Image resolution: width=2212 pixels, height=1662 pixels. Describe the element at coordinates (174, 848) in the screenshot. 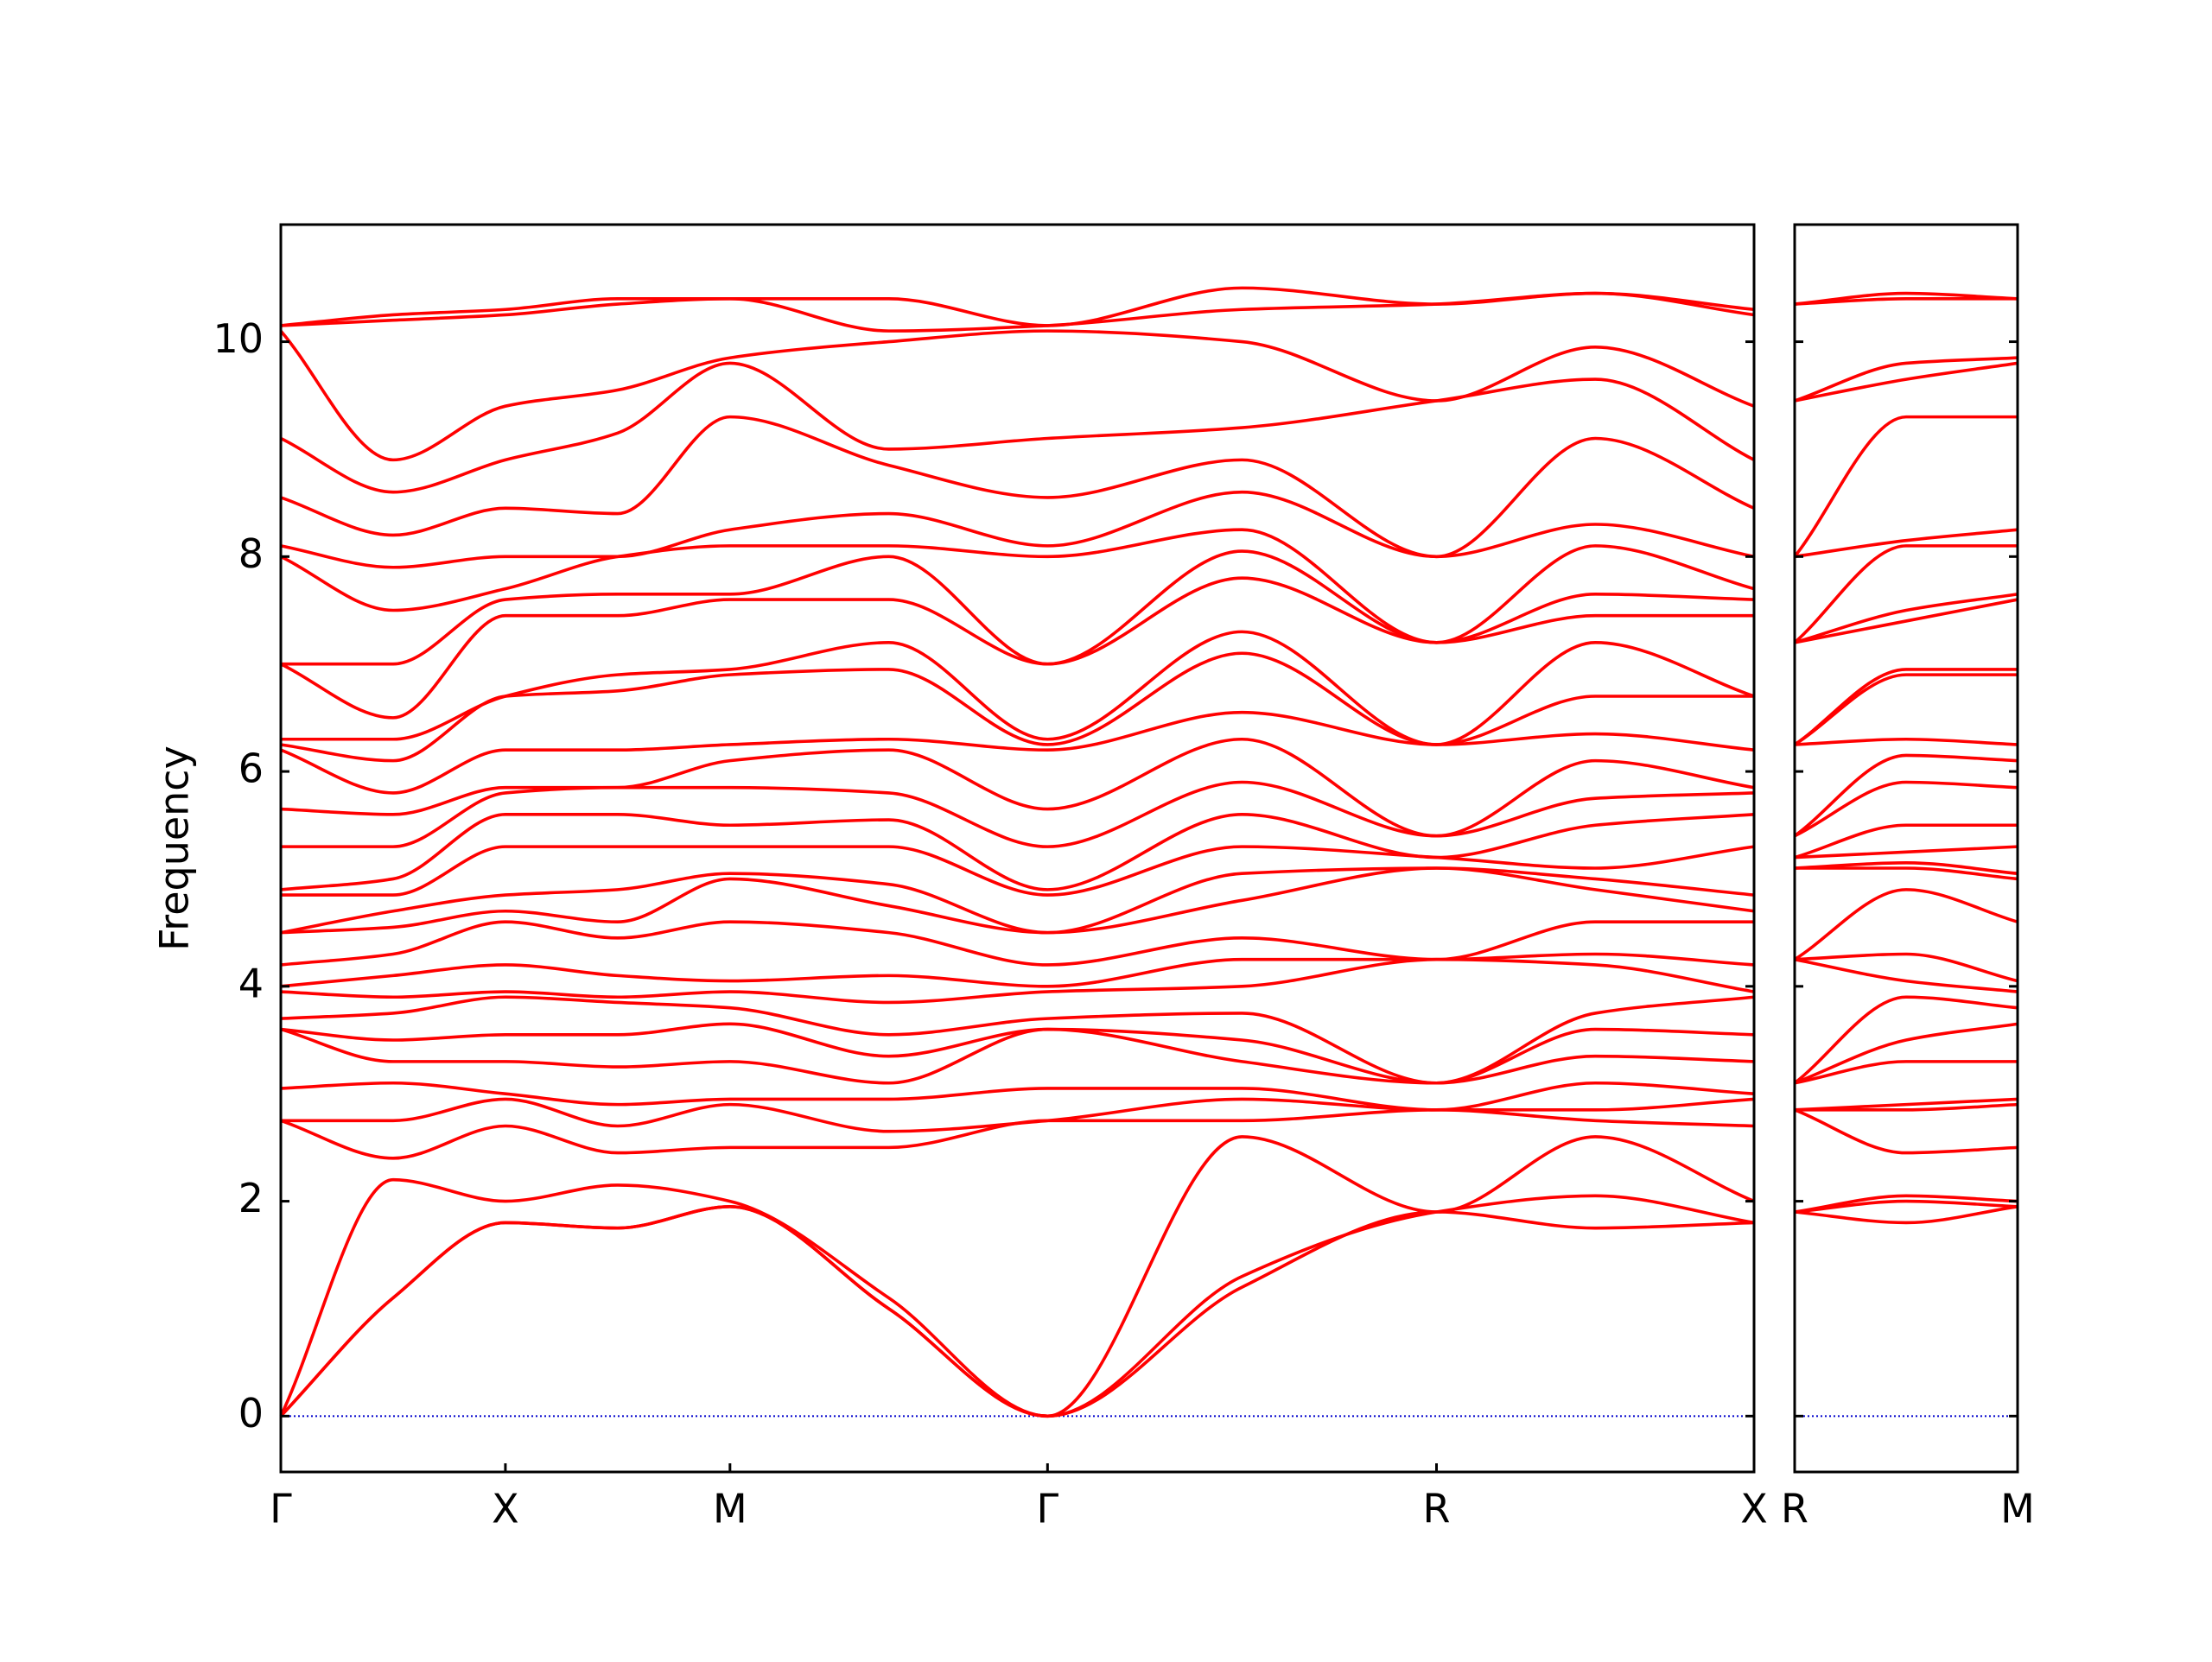

I see `y-axis-label: Frequency` at that location.